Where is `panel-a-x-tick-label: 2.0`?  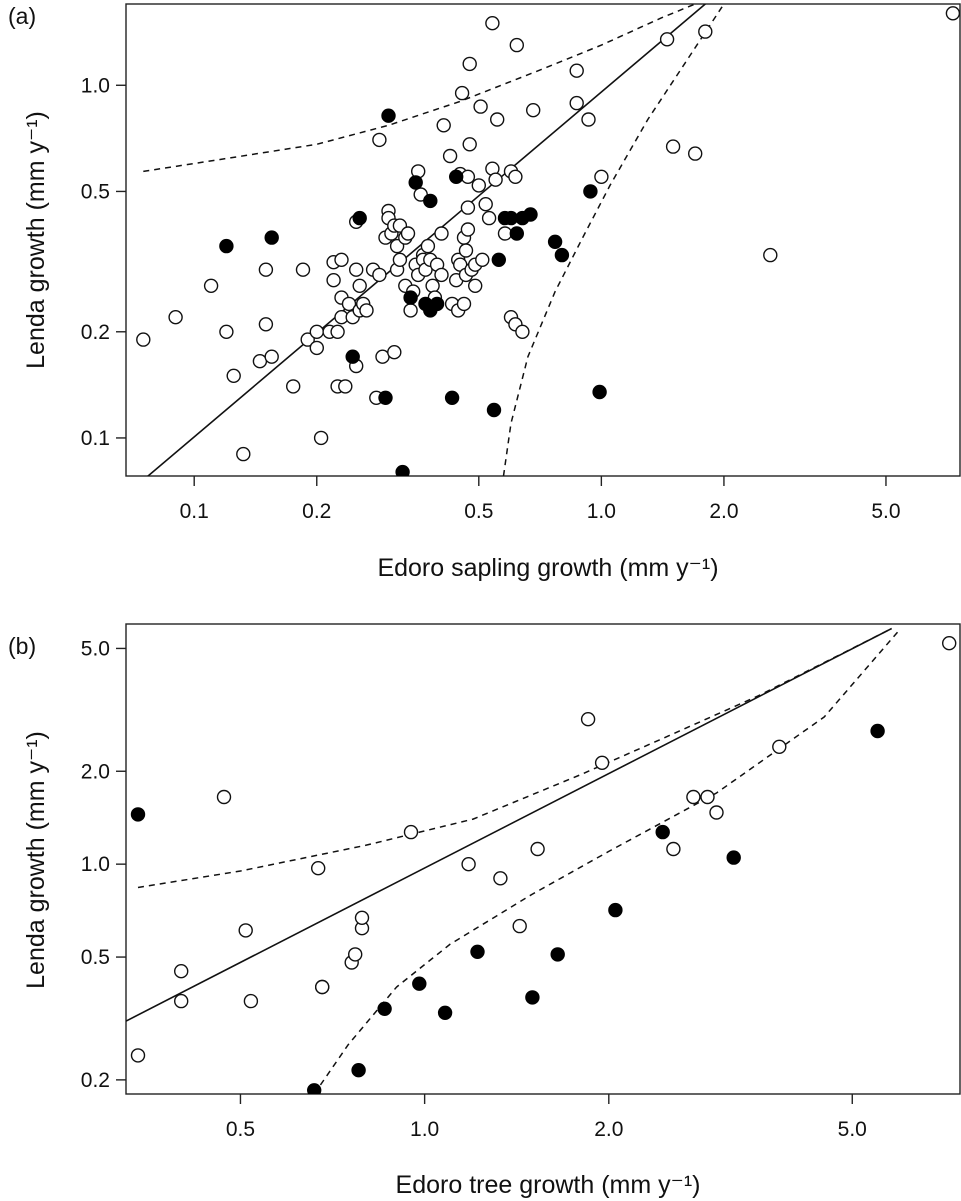
panel-a-x-tick-label: 2.0 is located at coordinates (723, 511).